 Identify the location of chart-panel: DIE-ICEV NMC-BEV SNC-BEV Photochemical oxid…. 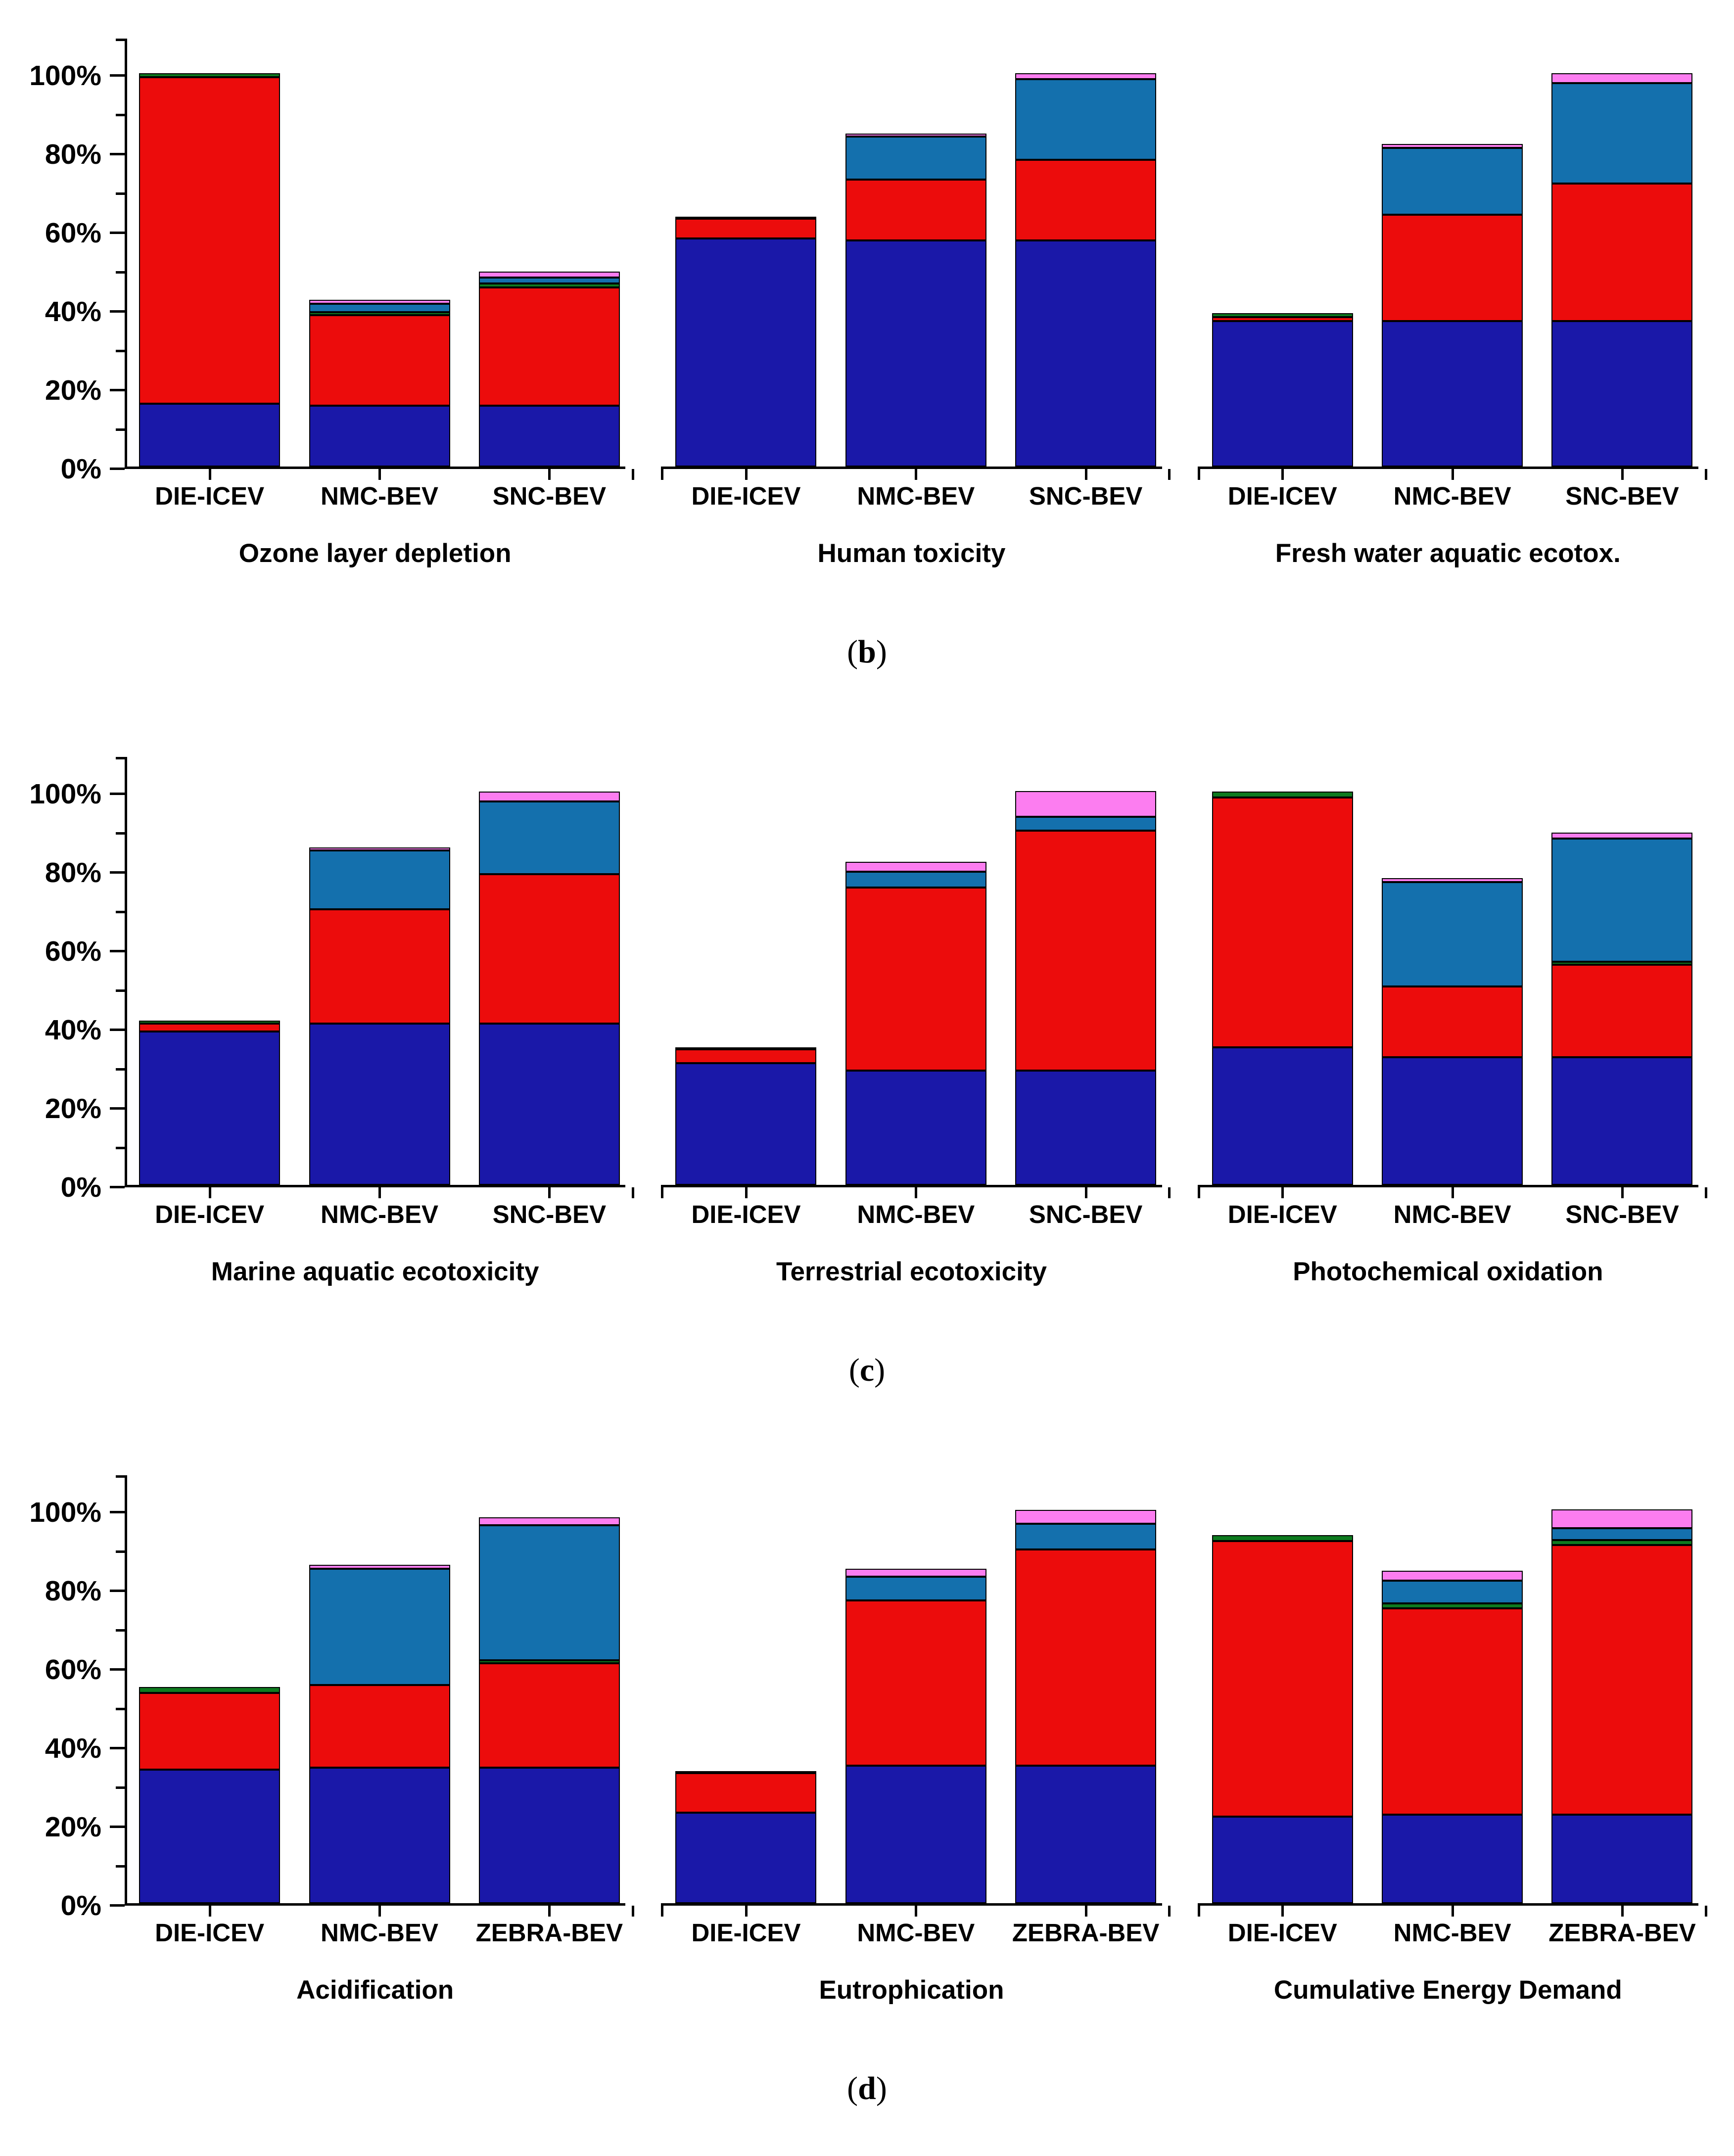
(1452, 1034).